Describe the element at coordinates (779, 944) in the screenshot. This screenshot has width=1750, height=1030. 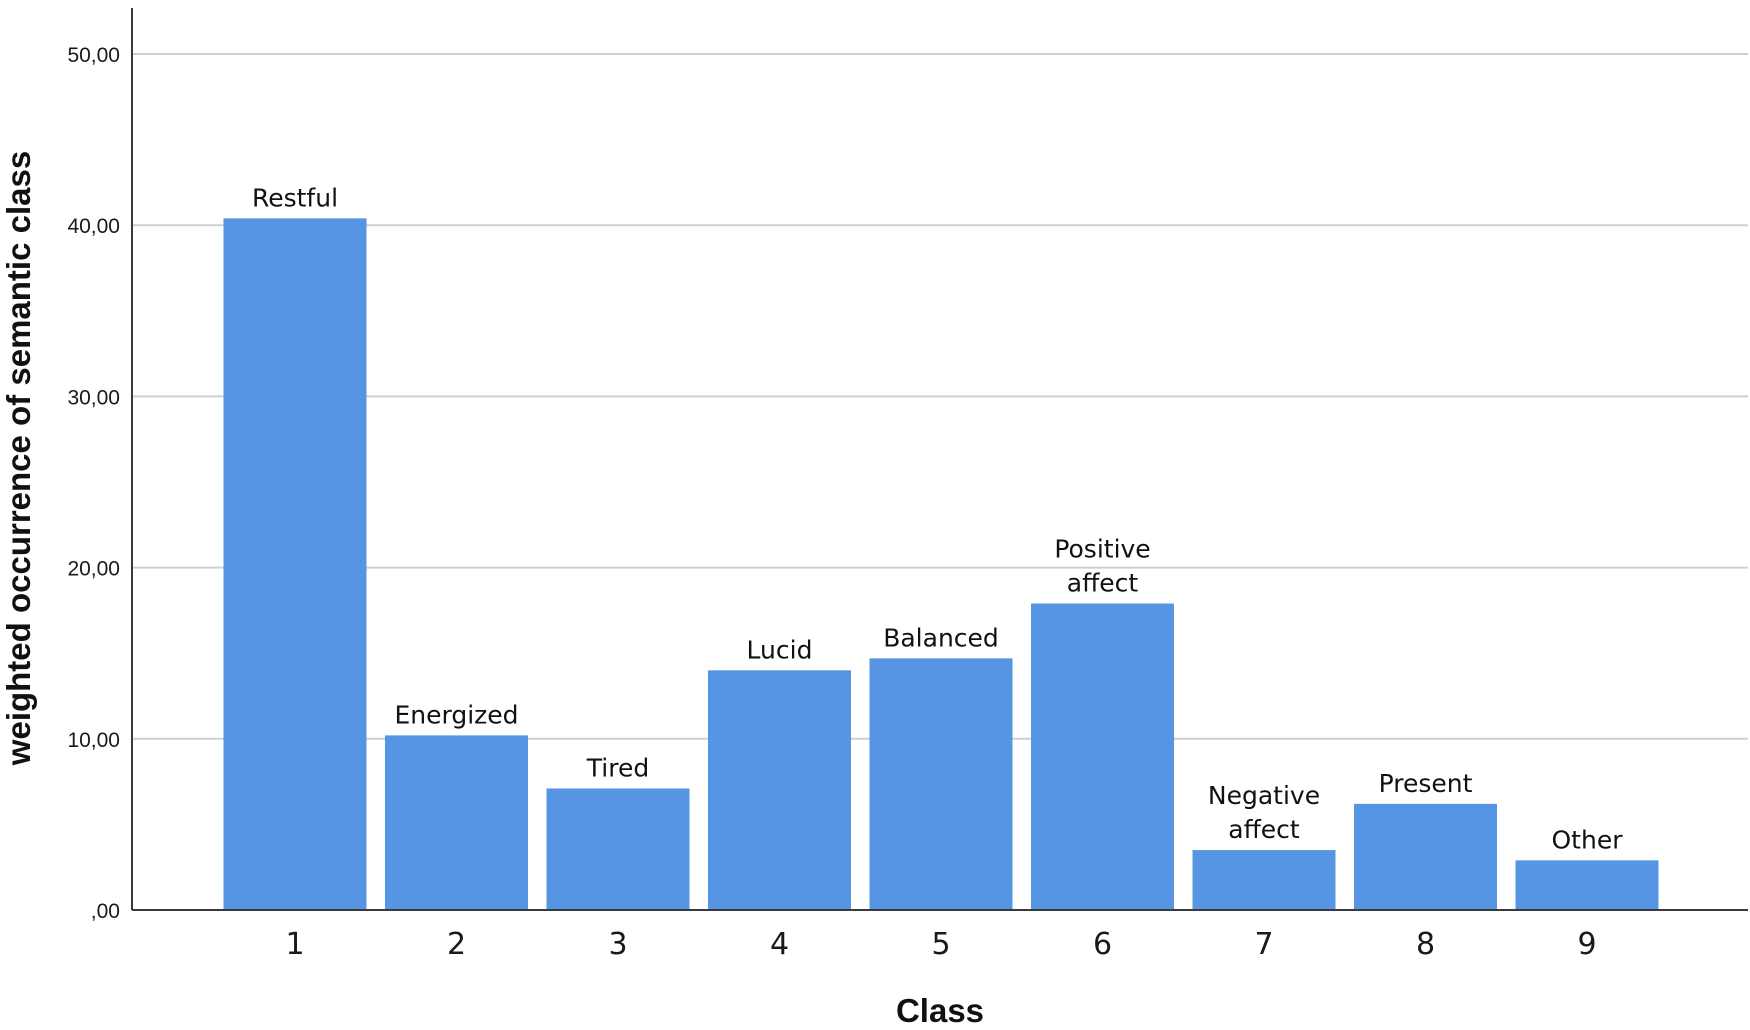
I see `x-tick-label: 4` at that location.